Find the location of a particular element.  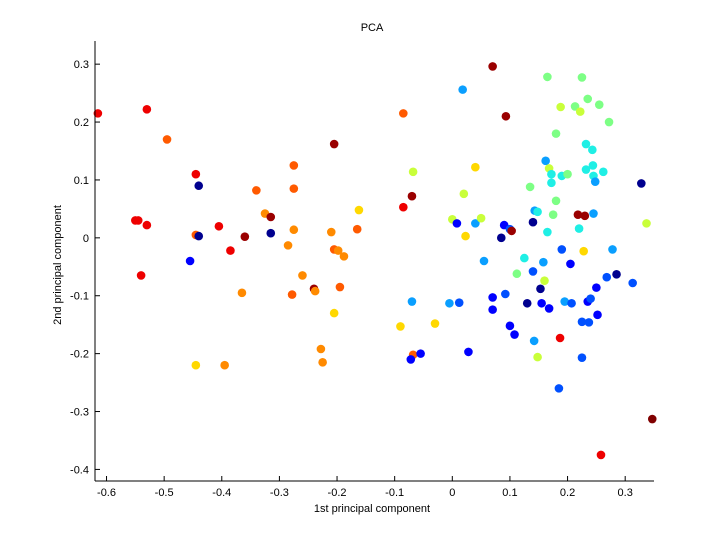

y-tick-label: -0.3 is located at coordinates (79, 413).